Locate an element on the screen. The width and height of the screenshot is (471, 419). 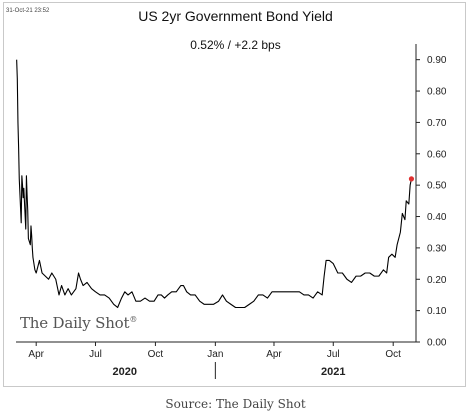
y-tick-label: 0.60 is located at coordinates (437, 154).